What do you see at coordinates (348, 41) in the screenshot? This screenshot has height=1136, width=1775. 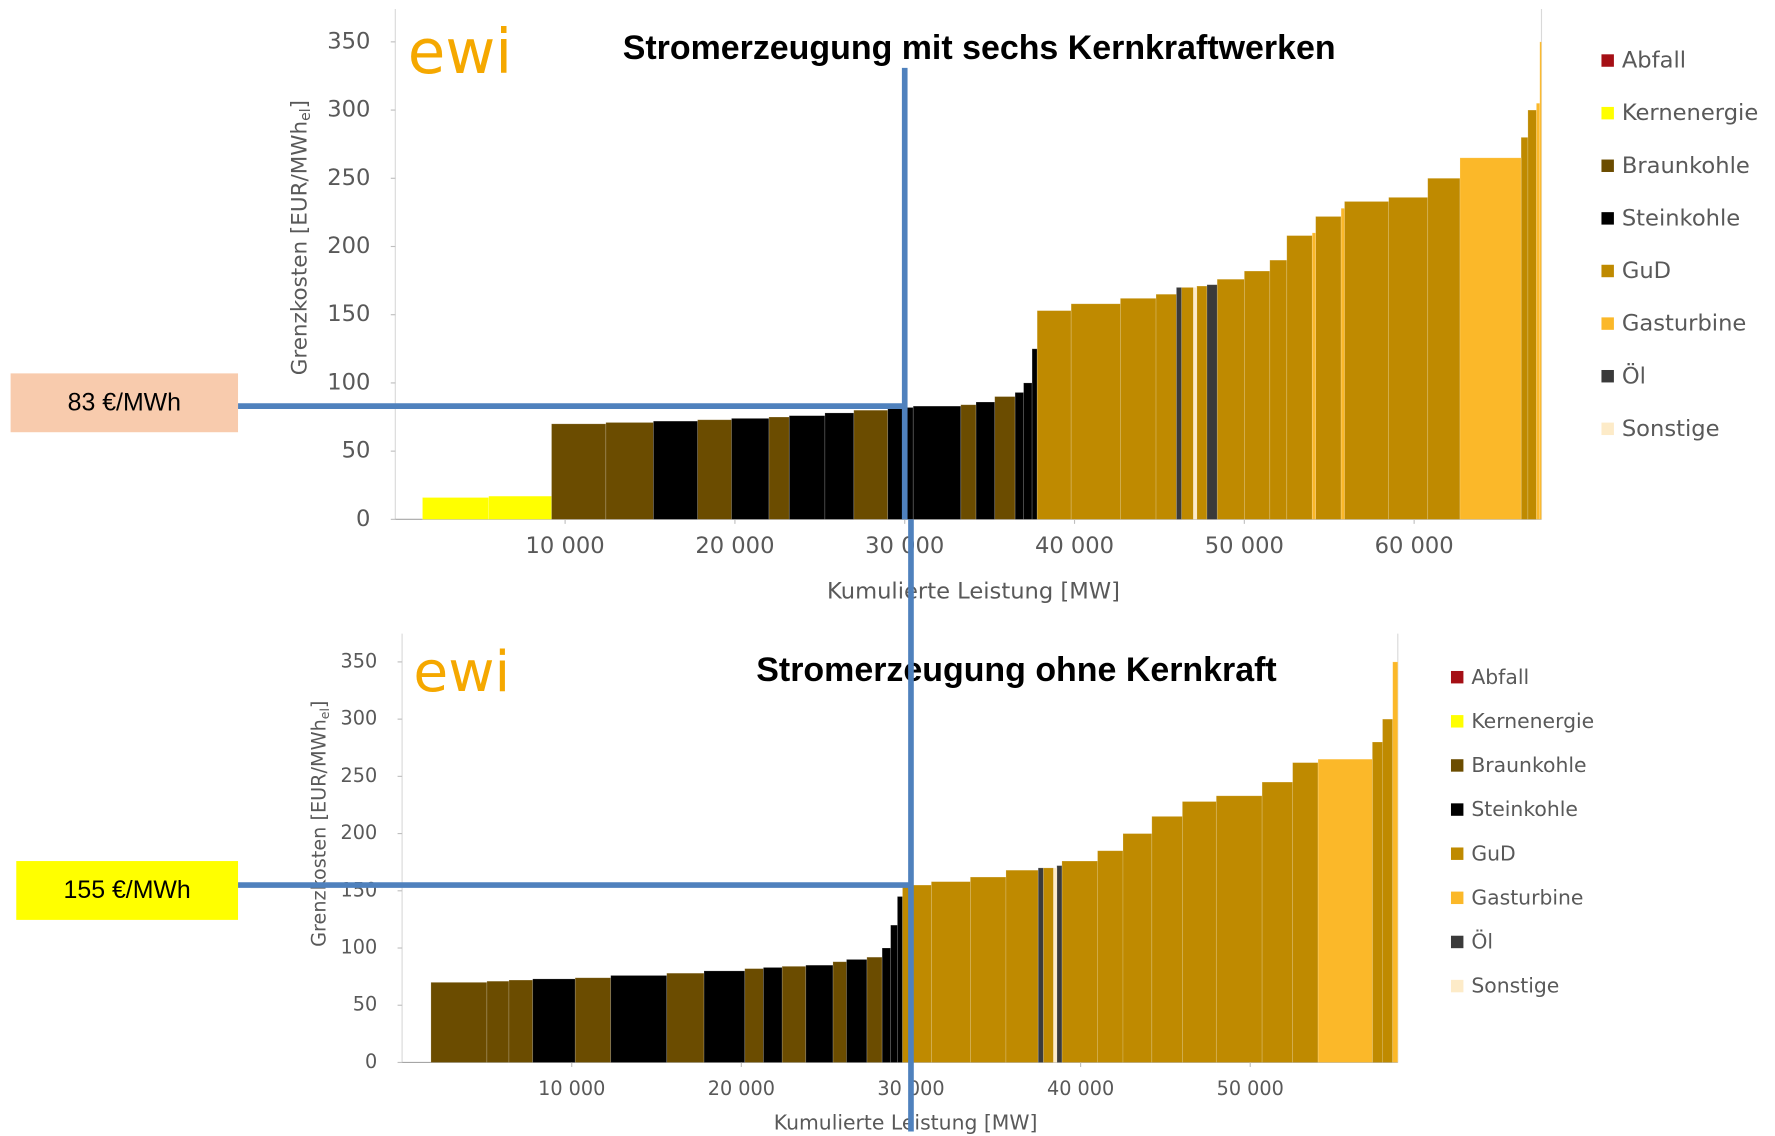 I see `y-tick-label: 350` at bounding box center [348, 41].